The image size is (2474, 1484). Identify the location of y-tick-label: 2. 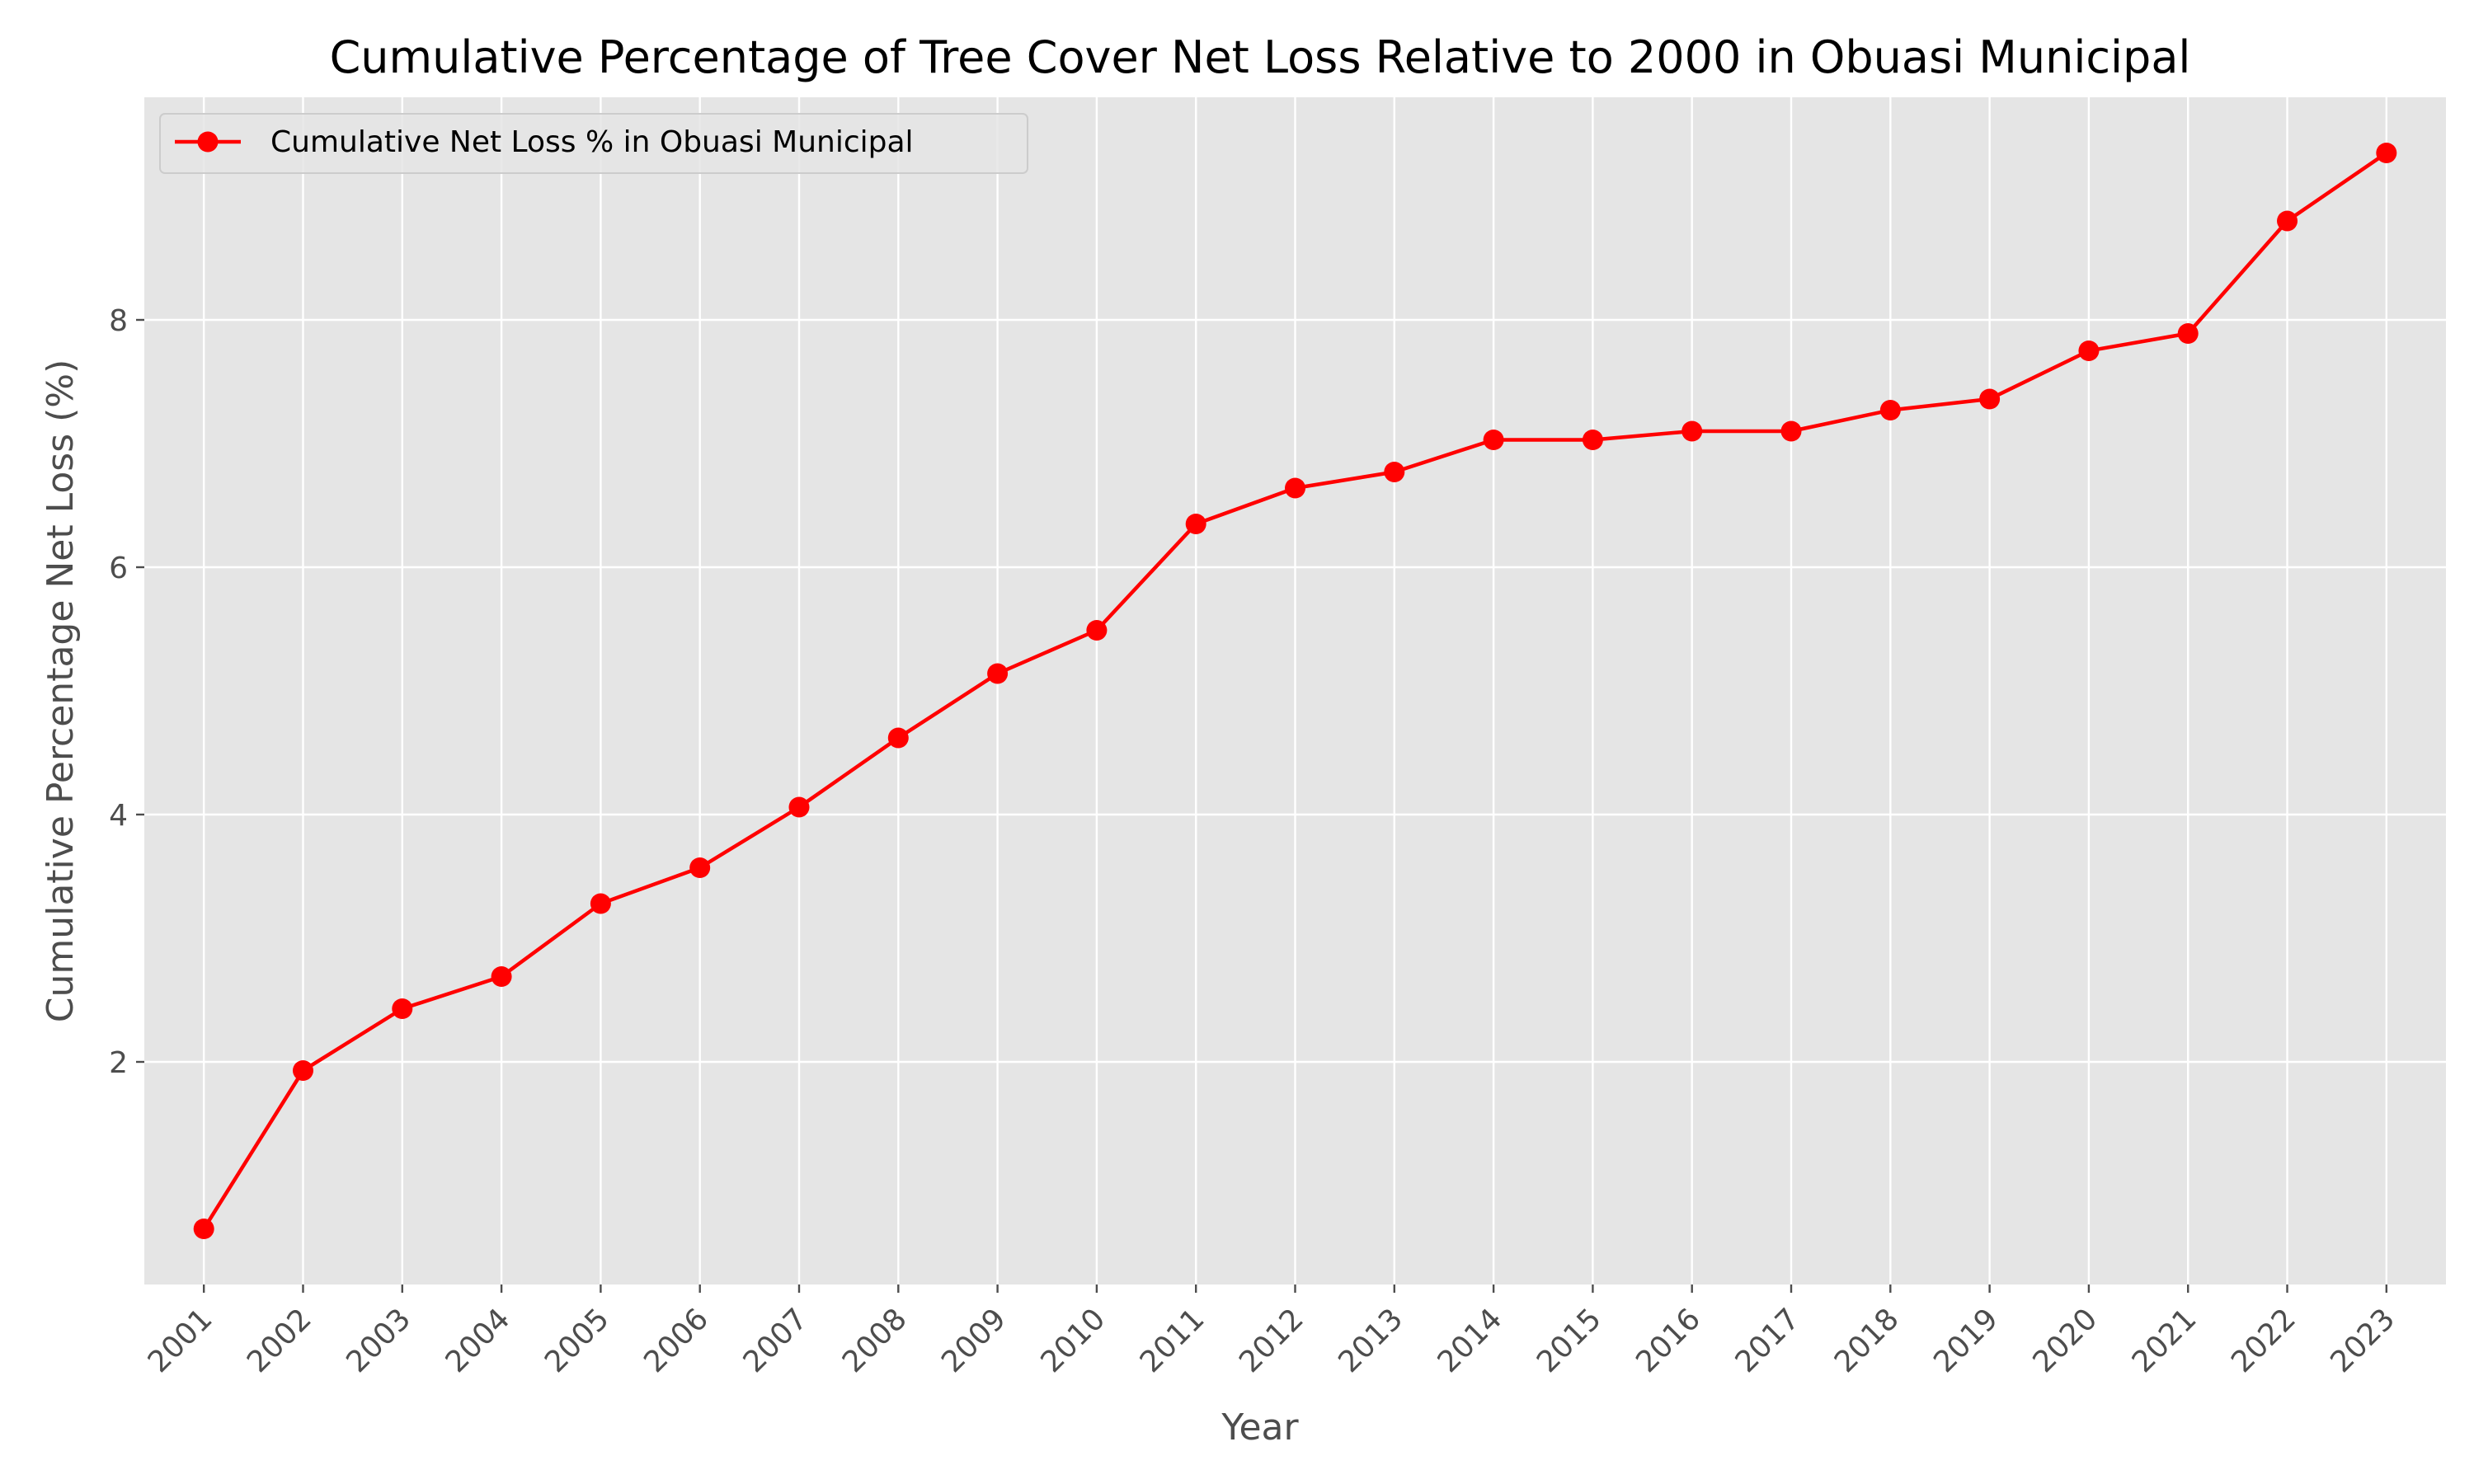
(118, 1063).